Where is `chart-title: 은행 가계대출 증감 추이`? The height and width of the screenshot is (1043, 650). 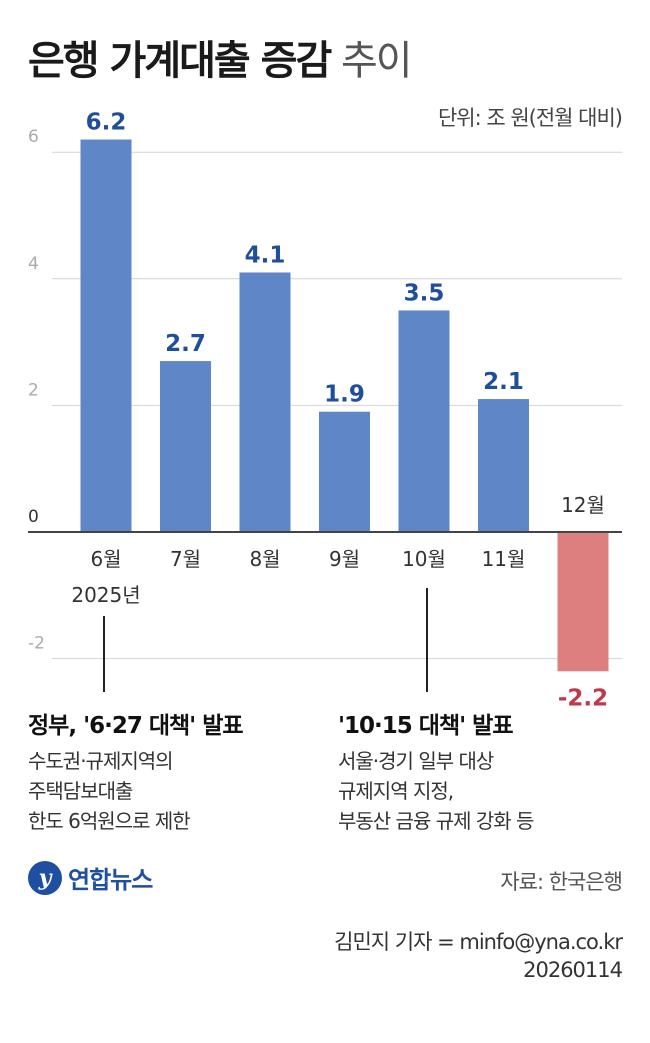
chart-title: 은행 가계대출 증감 추이 is located at coordinates (220, 57).